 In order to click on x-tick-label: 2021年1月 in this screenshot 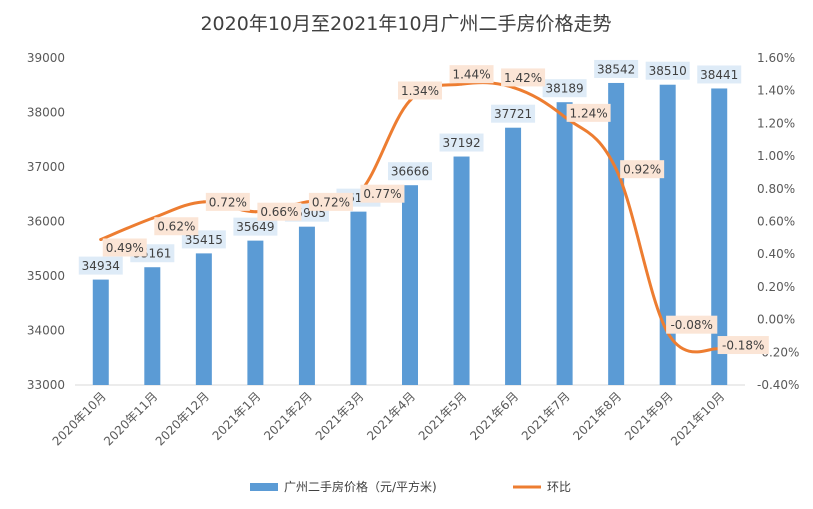, I will do `click(237, 416)`.